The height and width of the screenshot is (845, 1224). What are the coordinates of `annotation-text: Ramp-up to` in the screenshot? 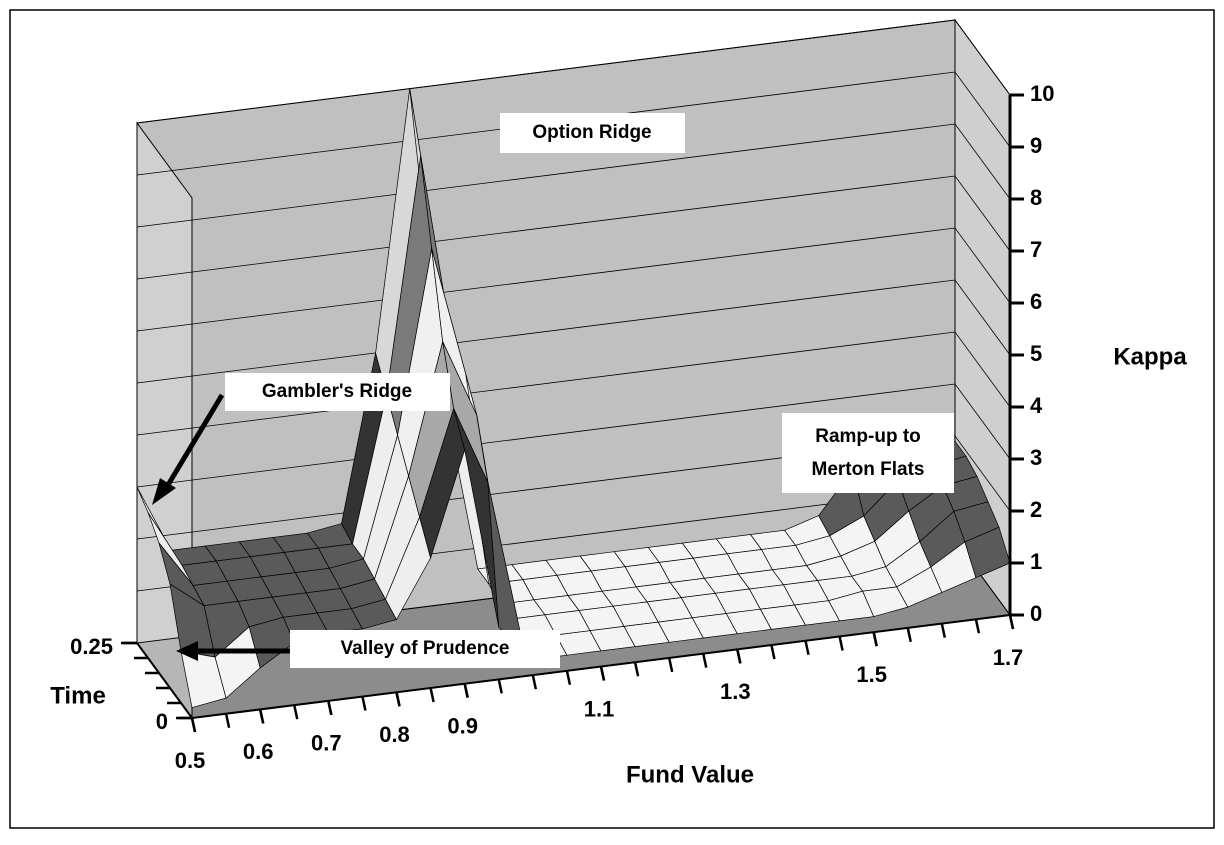 It's located at (868, 436).